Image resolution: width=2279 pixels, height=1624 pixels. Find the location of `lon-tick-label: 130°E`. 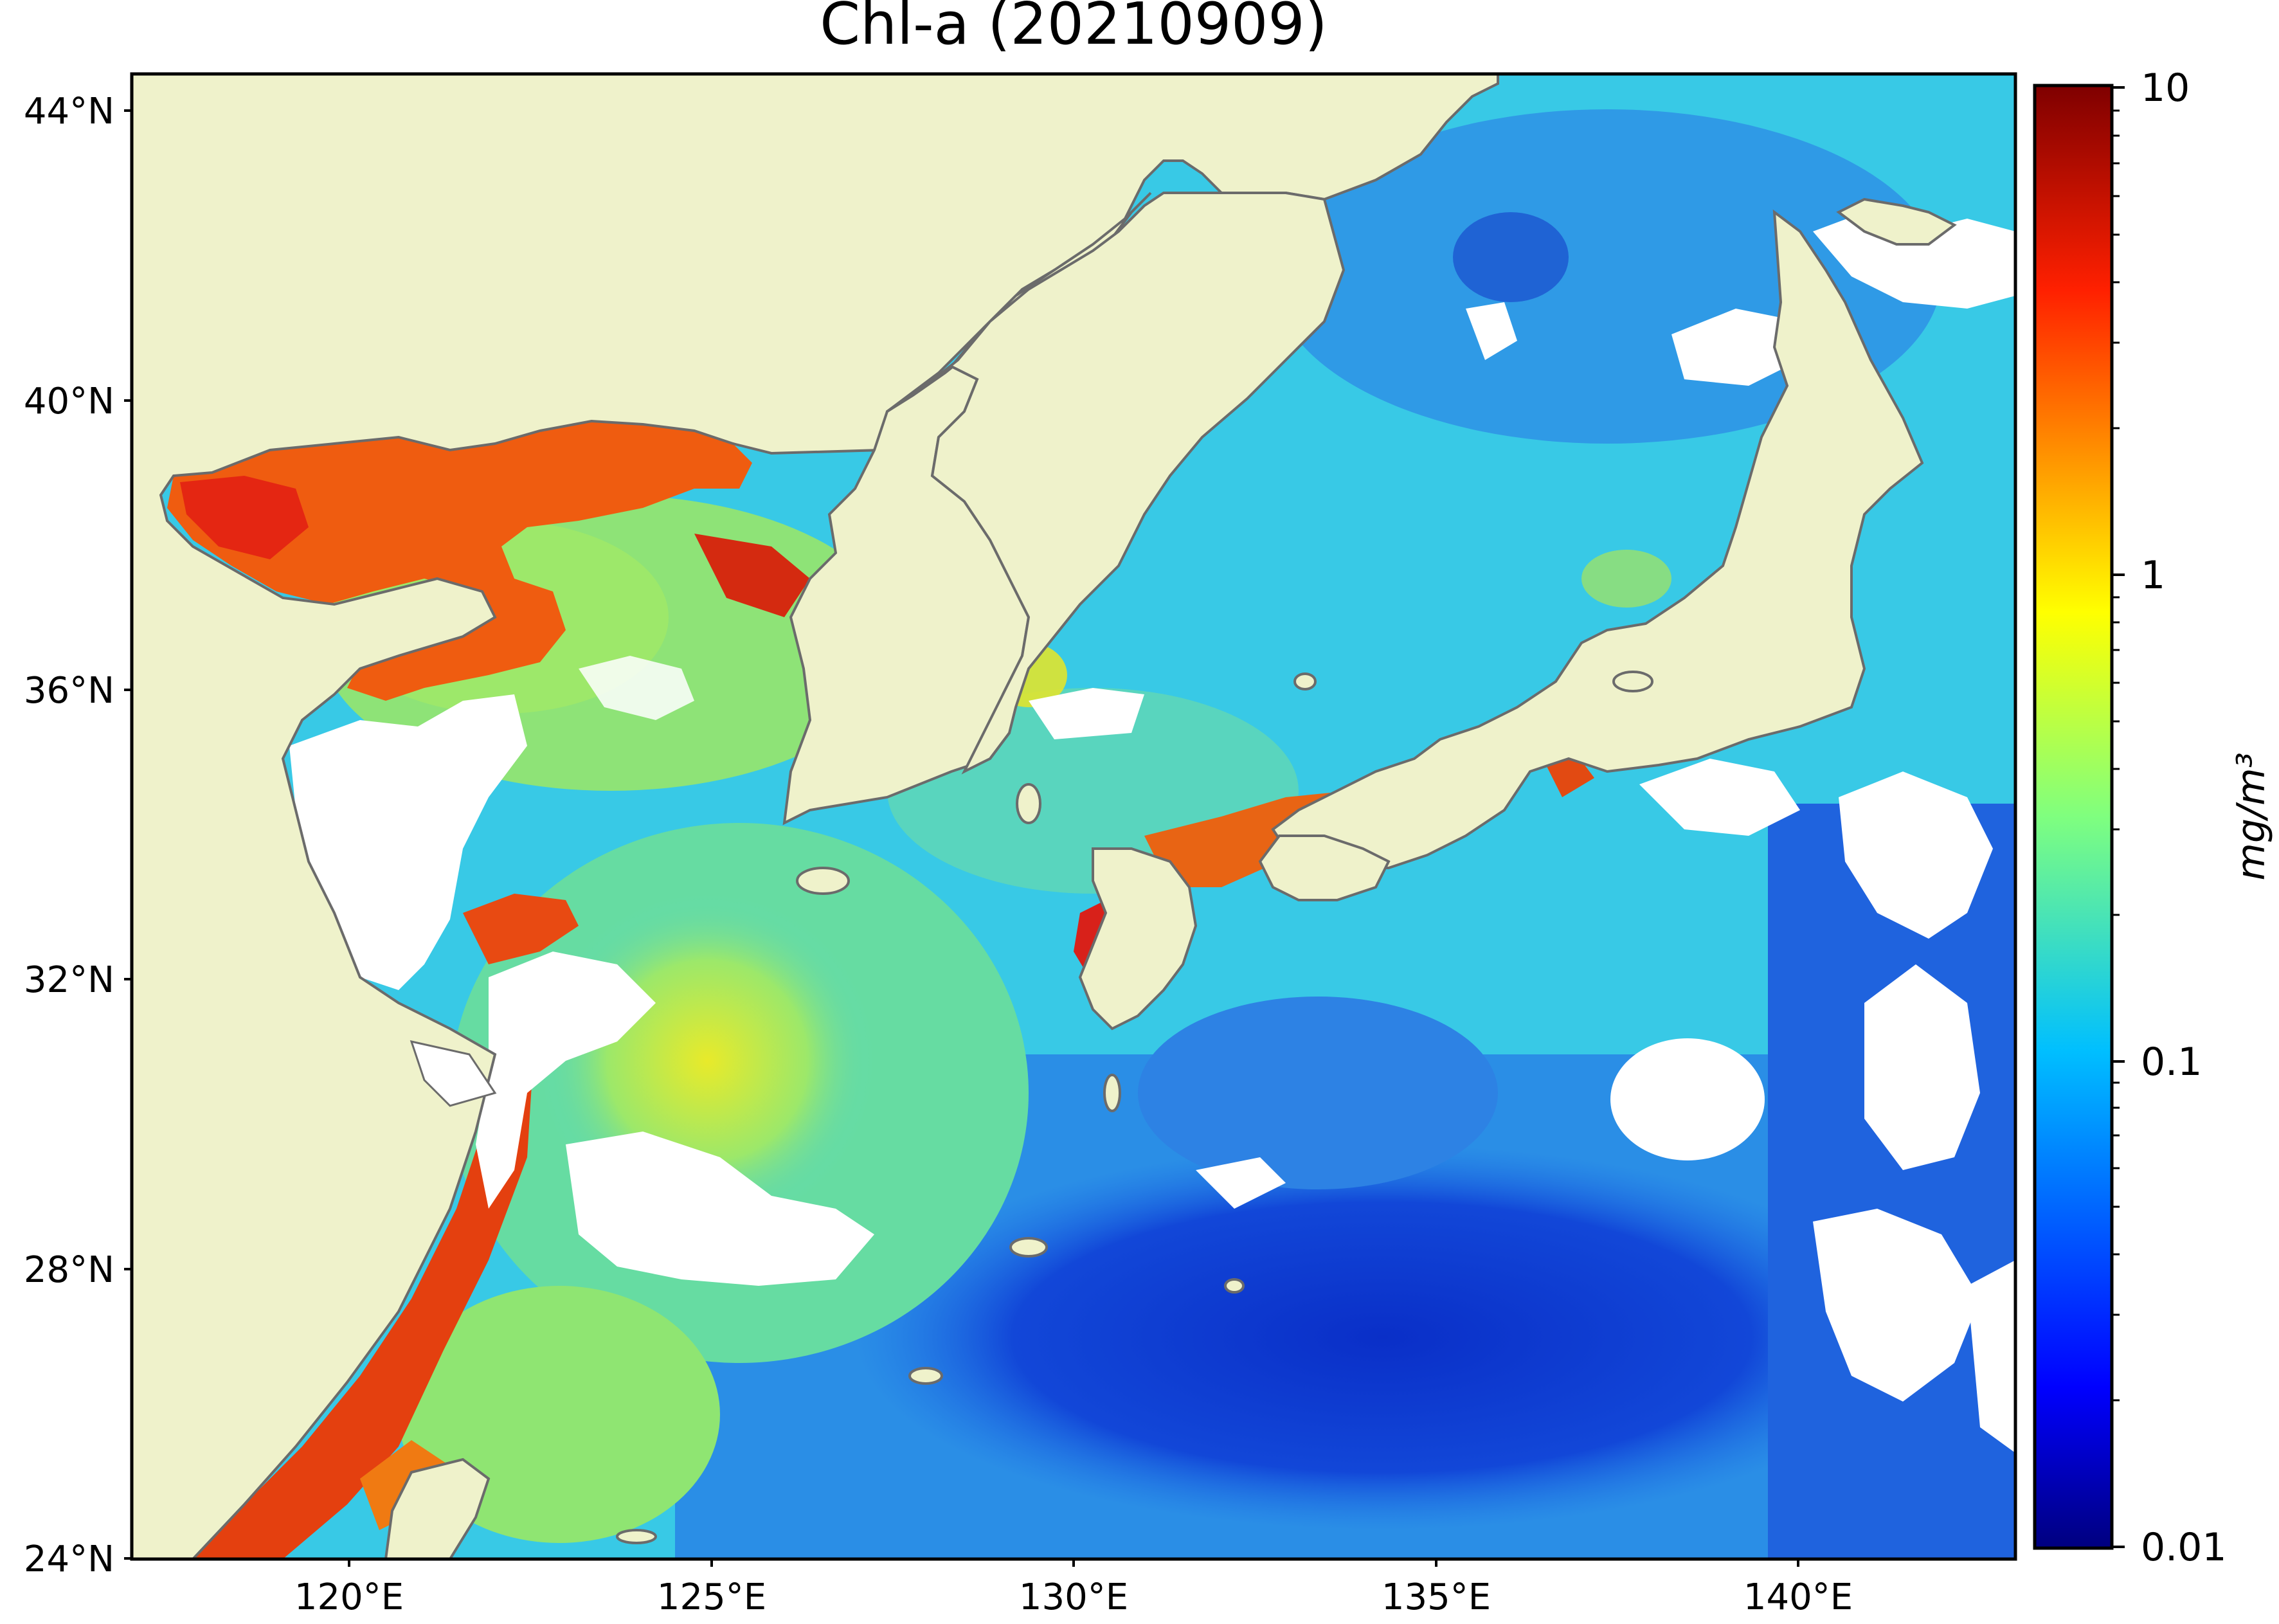

lon-tick-label: 130°E is located at coordinates (1073, 1597).